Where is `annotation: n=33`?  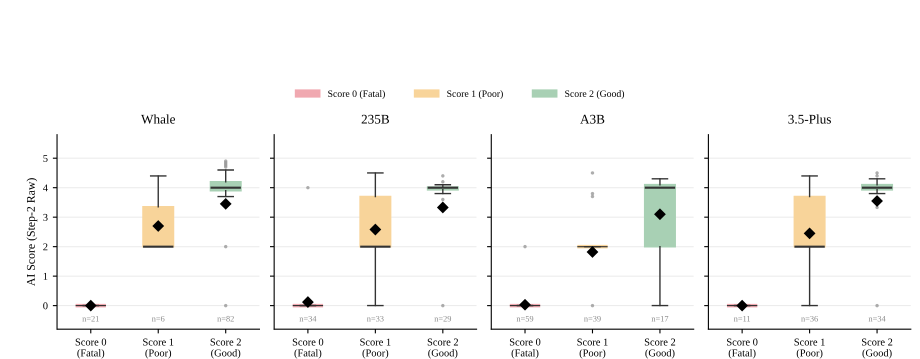
annotation: n=33 is located at coordinates (375, 319).